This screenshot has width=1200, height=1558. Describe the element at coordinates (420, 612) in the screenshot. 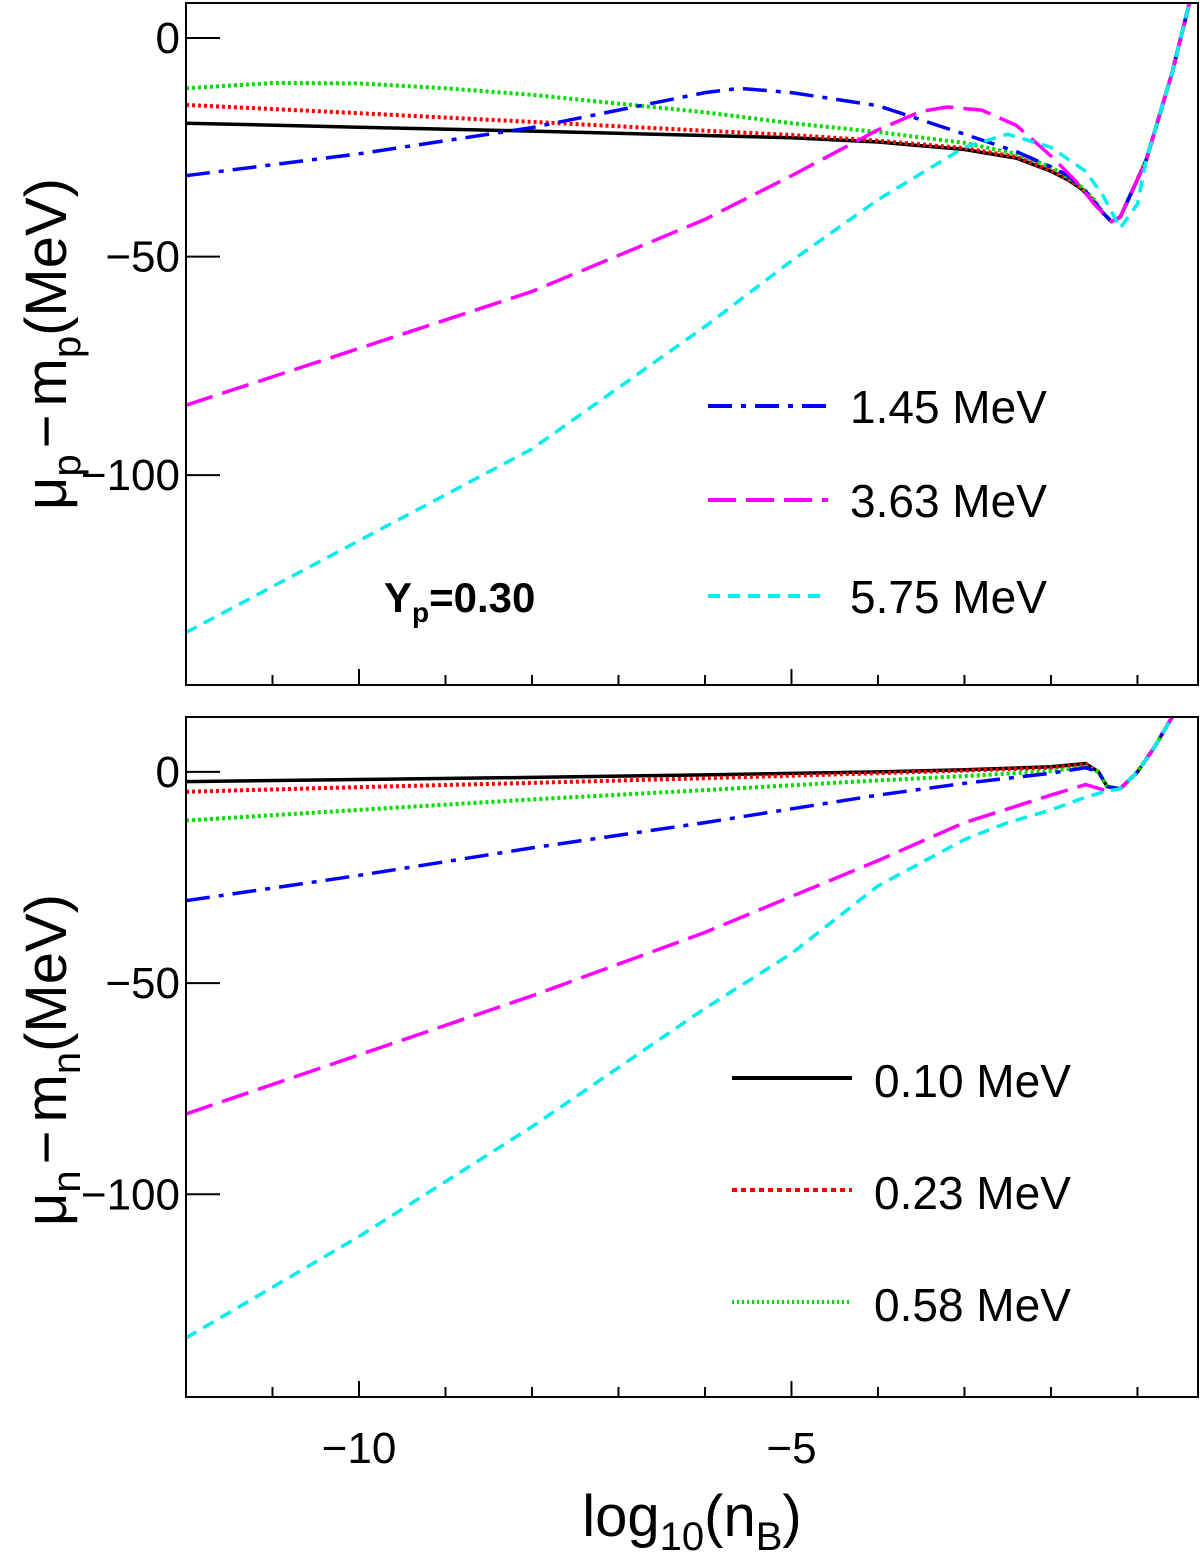

I see `yp-annotation-sub: p` at that location.